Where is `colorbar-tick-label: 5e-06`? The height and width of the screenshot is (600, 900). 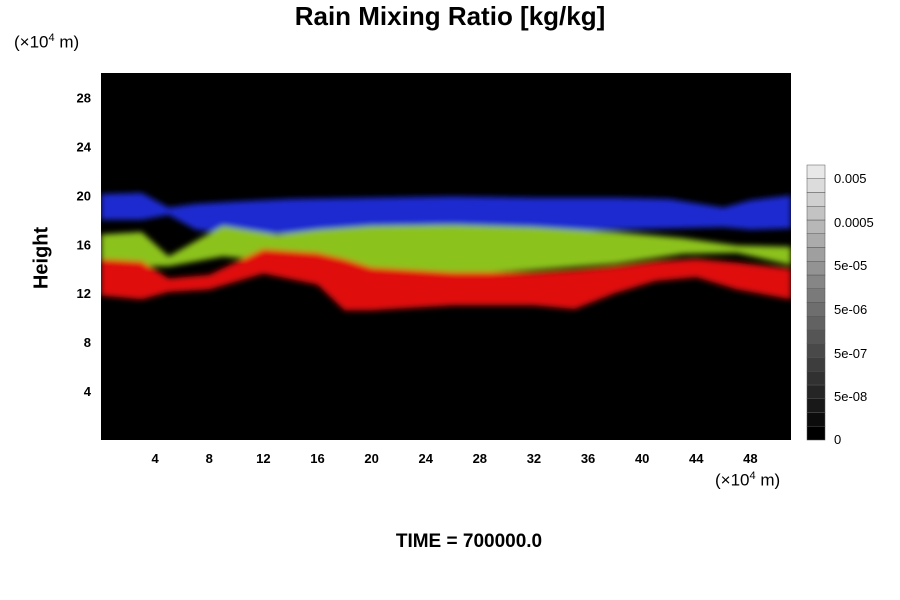 colorbar-tick-label: 5e-06 is located at coordinates (850, 309).